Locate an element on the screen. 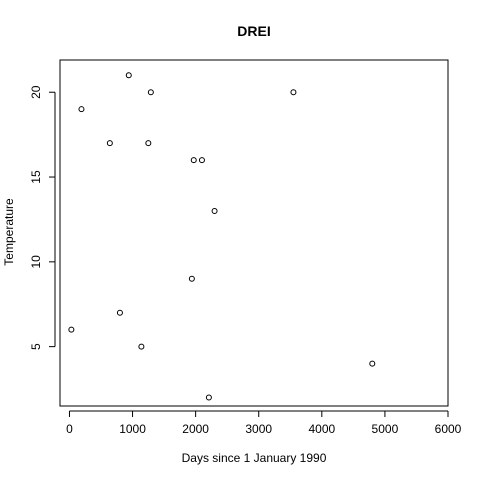 Image resolution: width=480 pixels, height=480 pixels. y-tick-label: 10 is located at coordinates (36, 262).